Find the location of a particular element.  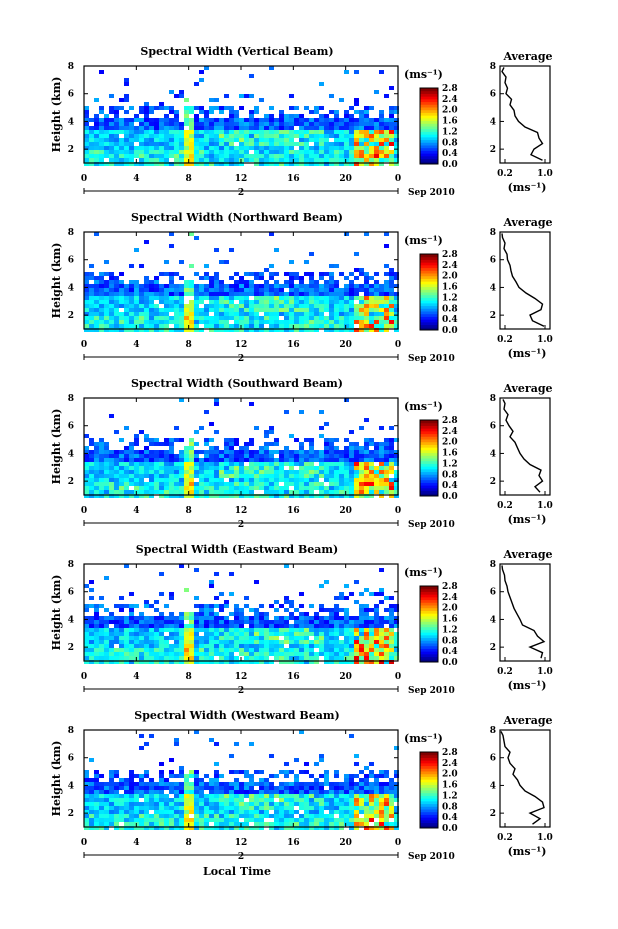

avg-y-tick-label: 6 is located at coordinates (493, 261).